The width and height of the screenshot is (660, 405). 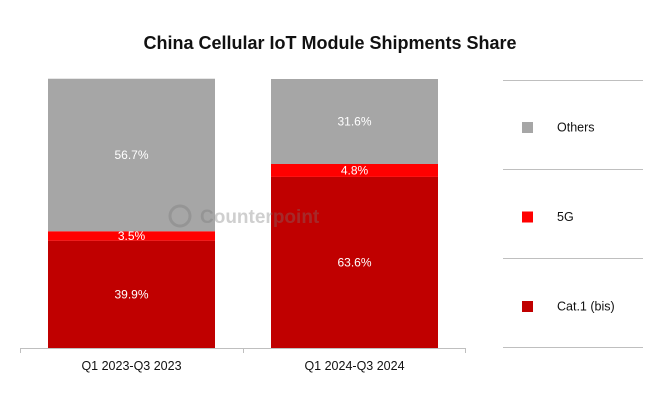 What do you see at coordinates (131, 366) in the screenshot?
I see `x-tick-label: Q1 2023-Q3 2023` at bounding box center [131, 366].